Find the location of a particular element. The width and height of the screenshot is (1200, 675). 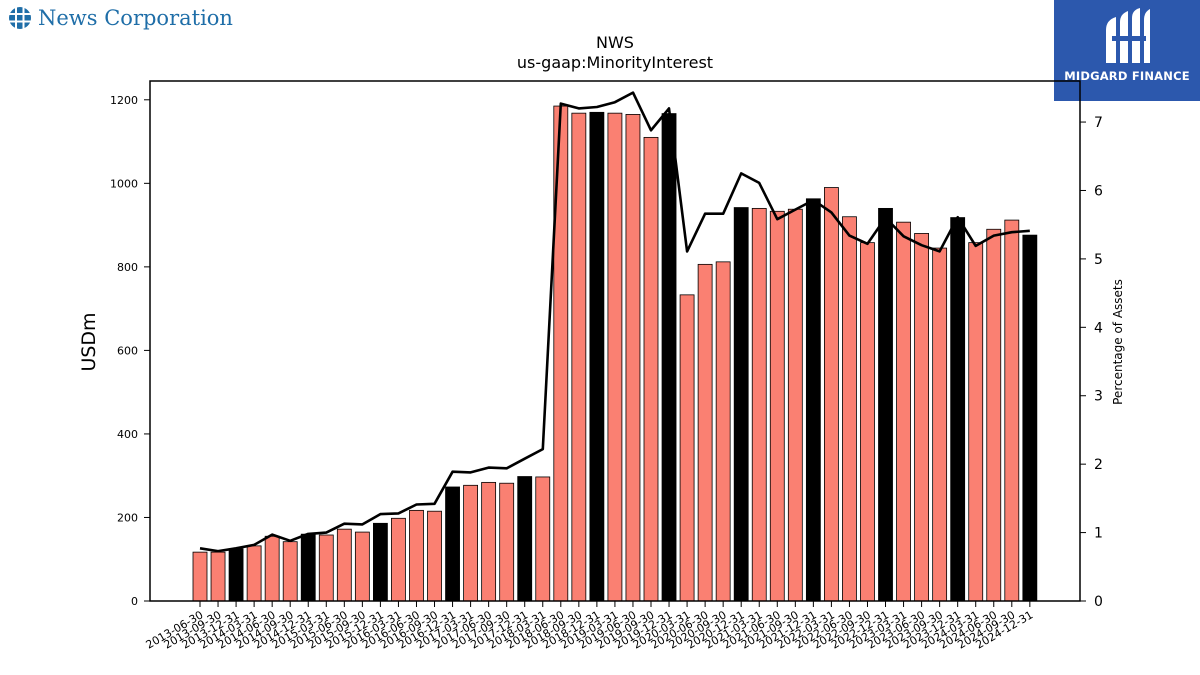

y2-tick-label: 0 is located at coordinates (1098, 602).